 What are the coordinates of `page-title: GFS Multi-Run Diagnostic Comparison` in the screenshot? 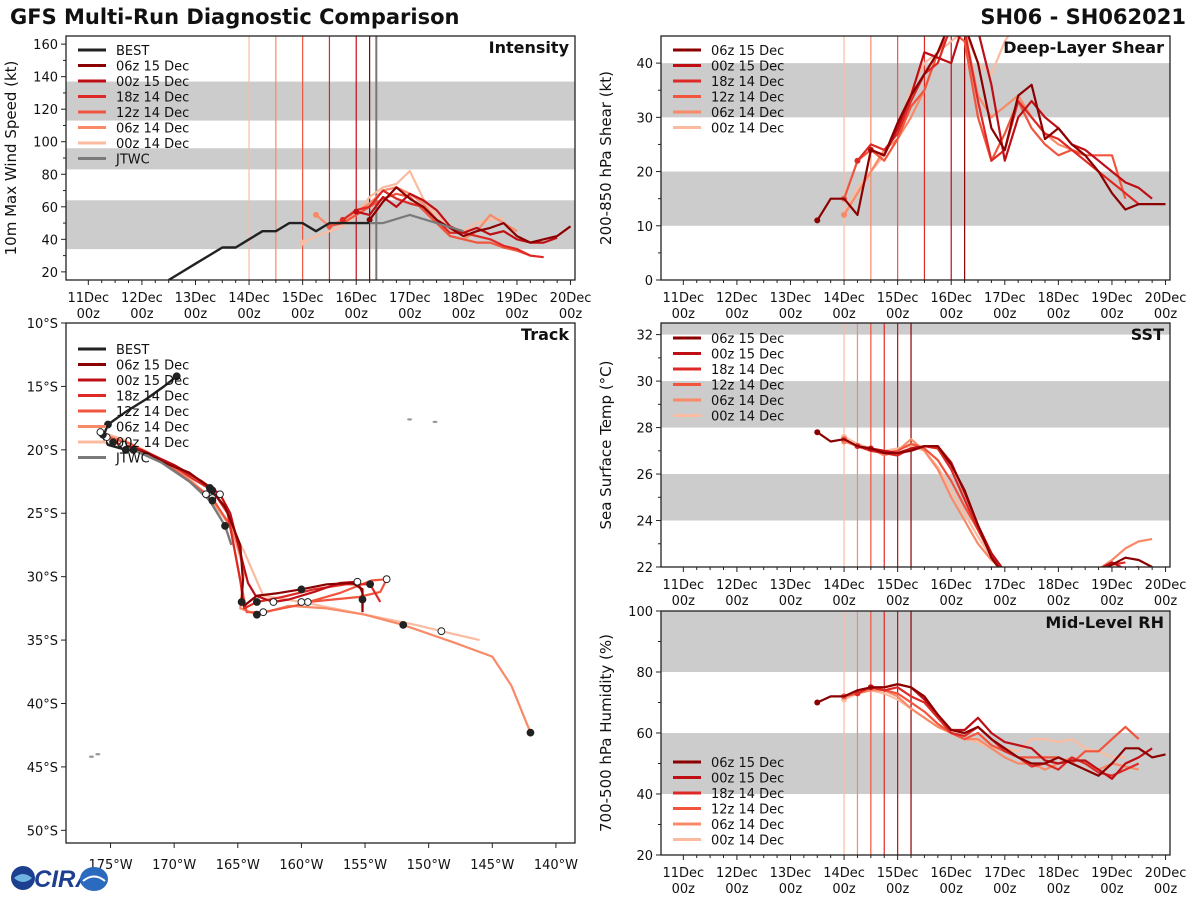 It's located at (235, 17).